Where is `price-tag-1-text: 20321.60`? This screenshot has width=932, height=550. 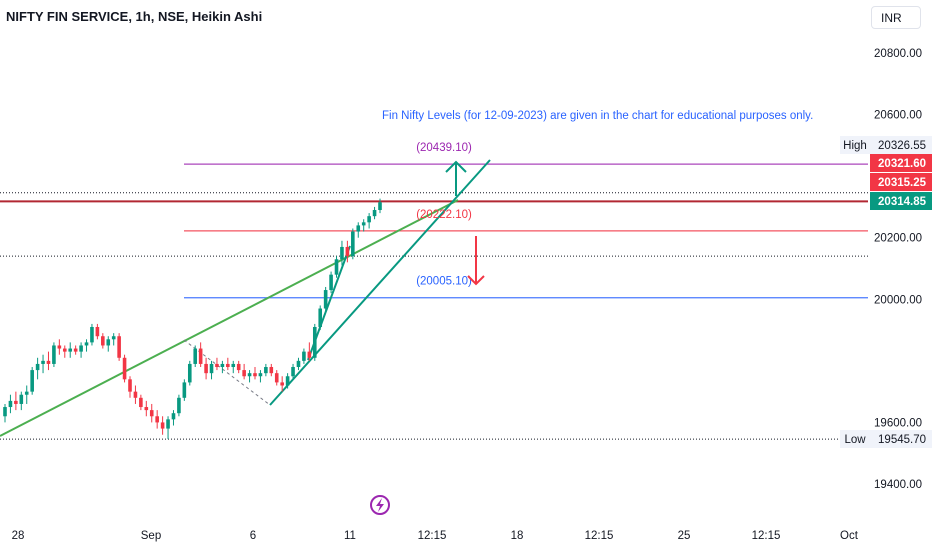
price-tag-1-text: 20321.60 is located at coordinates (902, 164).